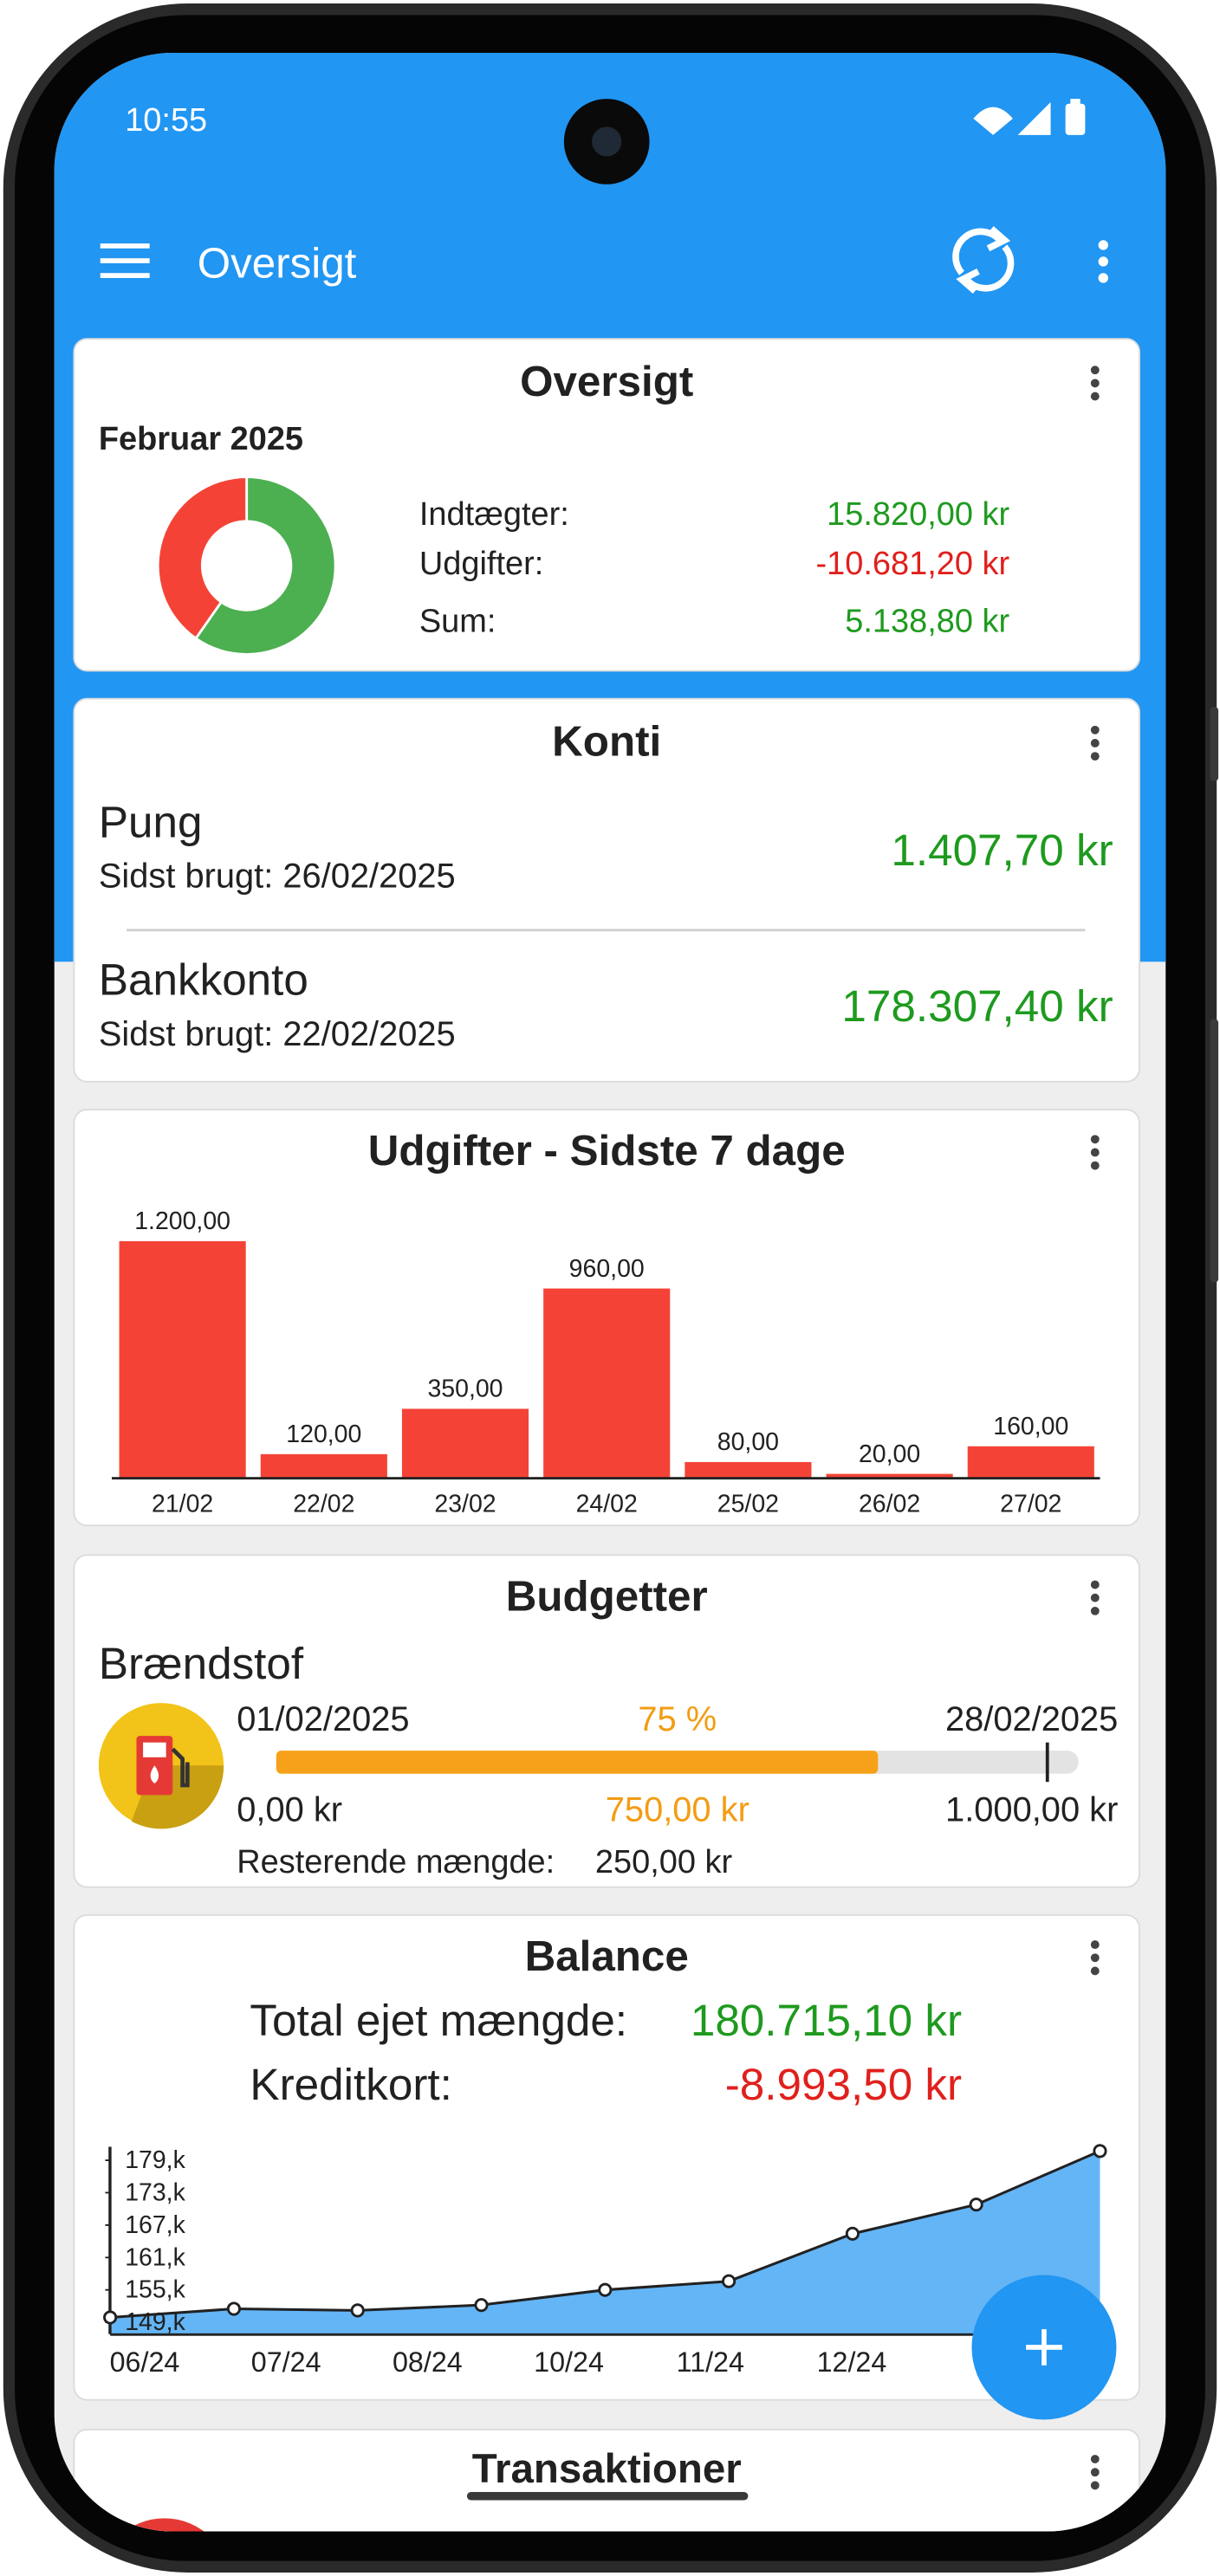  Describe the element at coordinates (265, 566) in the screenshot. I see `donut-slice` at that location.